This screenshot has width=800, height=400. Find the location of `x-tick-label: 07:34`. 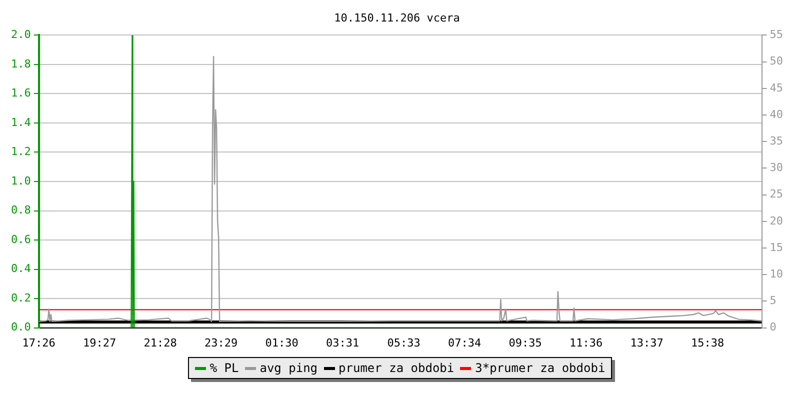

x-tick-label: 07:34 is located at coordinates (465, 343).